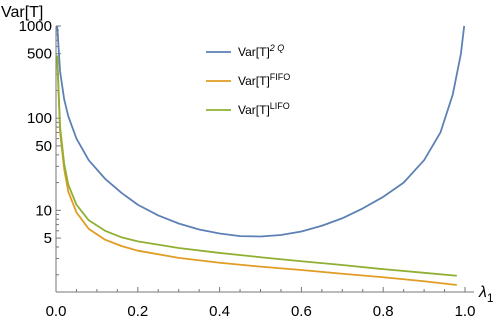 This screenshot has width=503, height=324. I want to click on y-tick-label: 50, so click(43, 146).